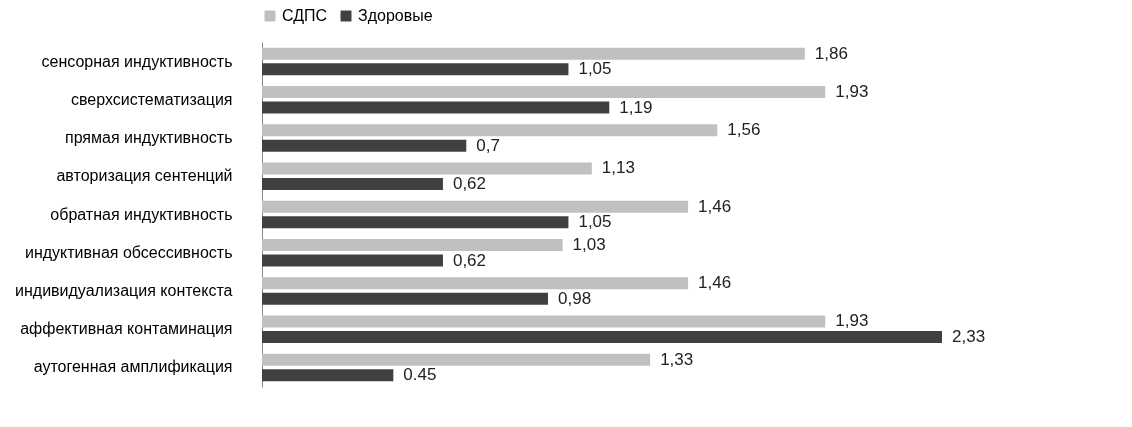 The image size is (1132, 427). What do you see at coordinates (137, 61) in the screenshot?
I see `y-tick-label: сенсорная индуктивность` at bounding box center [137, 61].